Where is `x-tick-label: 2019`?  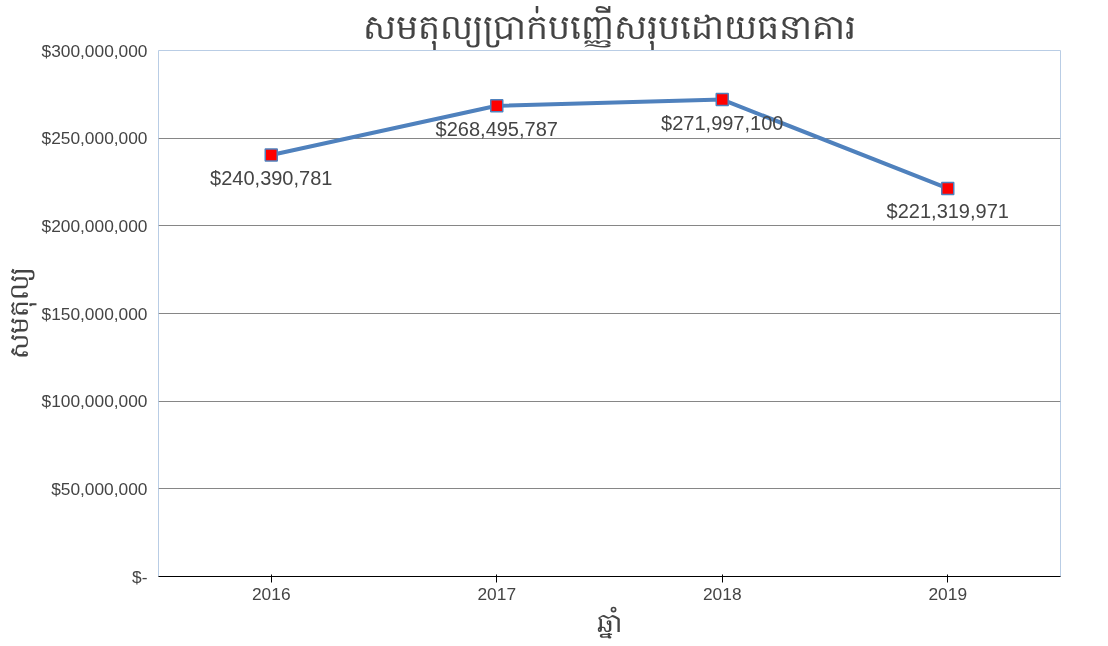 x-tick-label: 2019 is located at coordinates (948, 593).